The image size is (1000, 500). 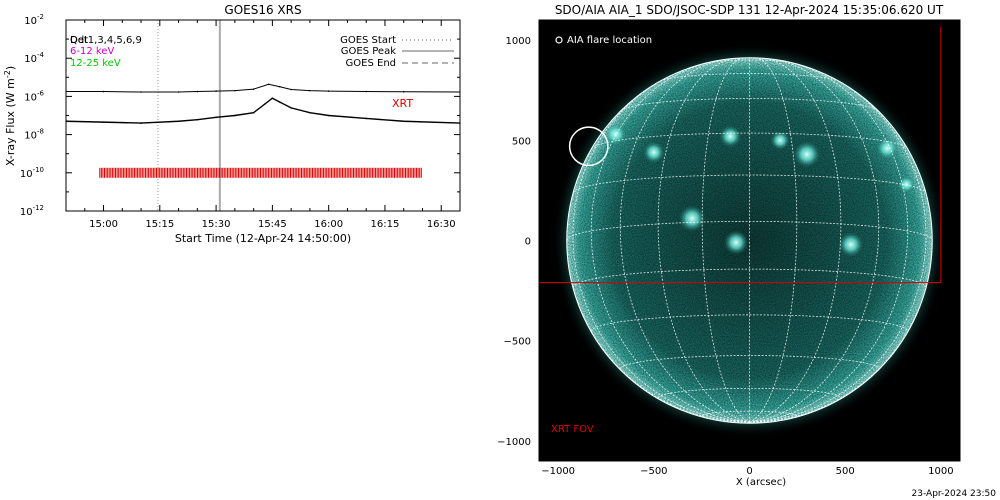 What do you see at coordinates (940, 471) in the screenshot?
I see `aia-x-tick-label: 1000` at bounding box center [940, 471].